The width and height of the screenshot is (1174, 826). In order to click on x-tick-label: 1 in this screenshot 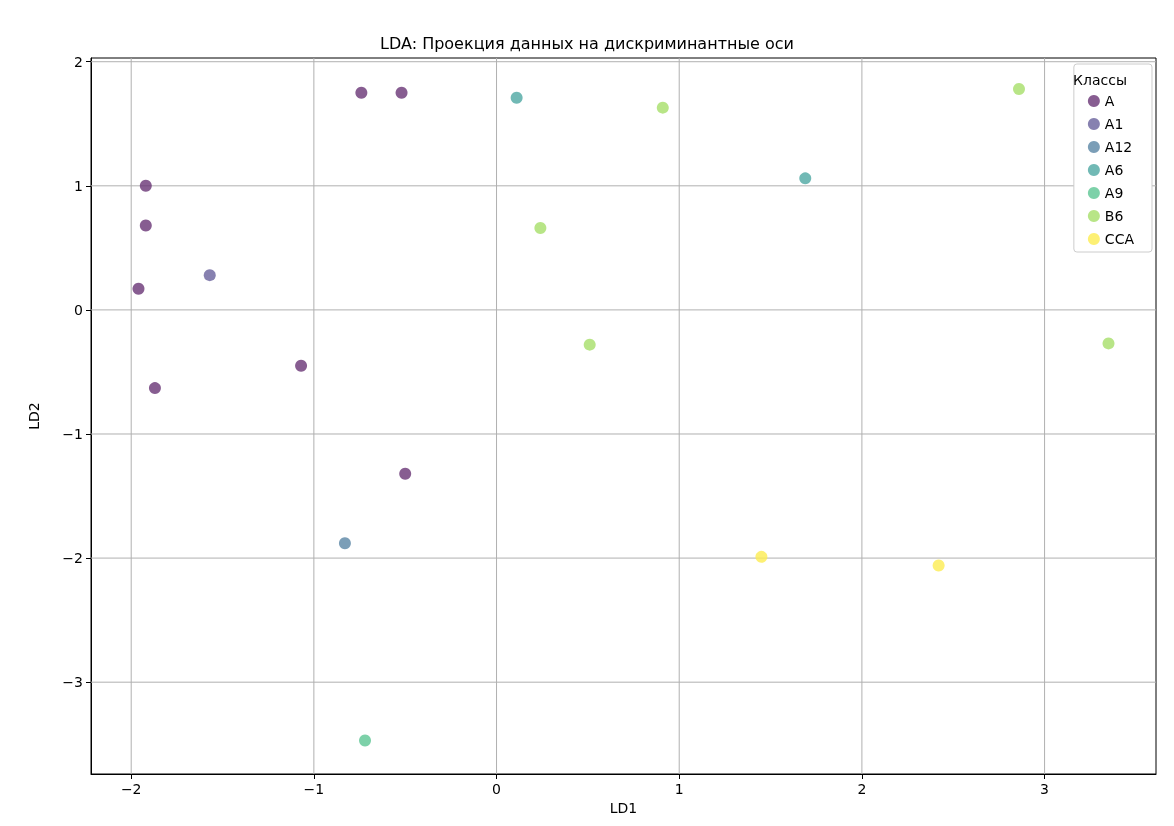, I will do `click(679, 789)`.